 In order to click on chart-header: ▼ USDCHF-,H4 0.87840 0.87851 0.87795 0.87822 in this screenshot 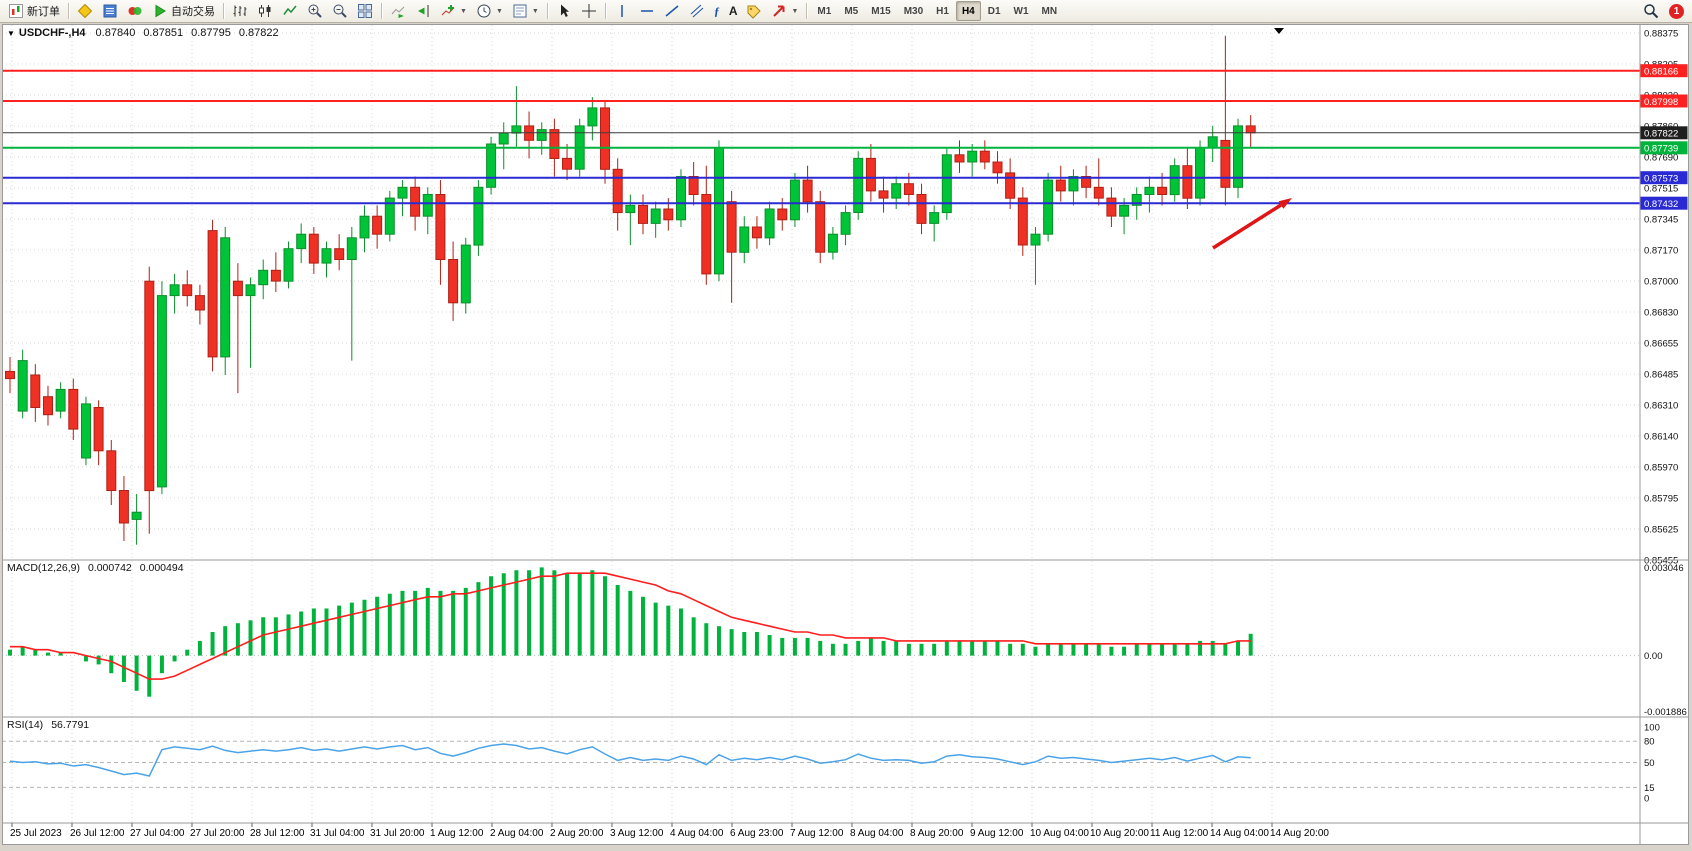, I will do `click(147, 33)`.